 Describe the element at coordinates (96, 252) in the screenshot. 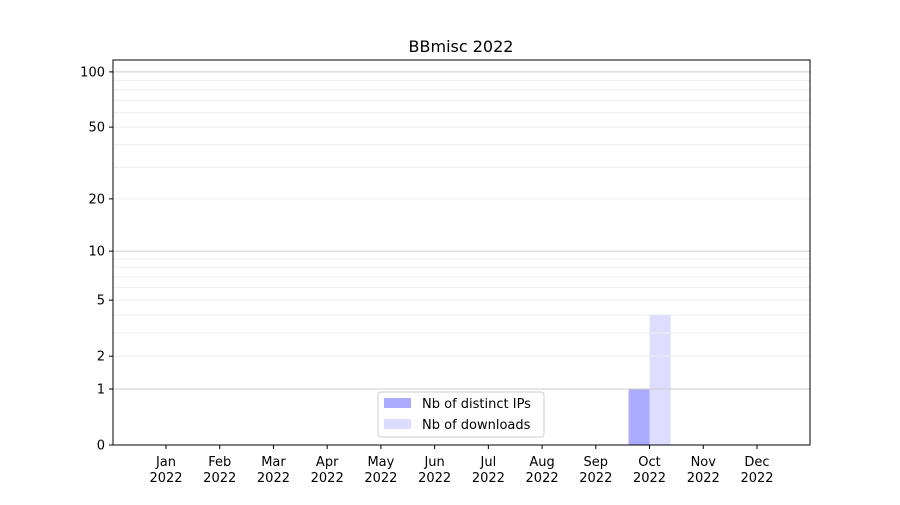

I see `y-tick-label: 10` at that location.